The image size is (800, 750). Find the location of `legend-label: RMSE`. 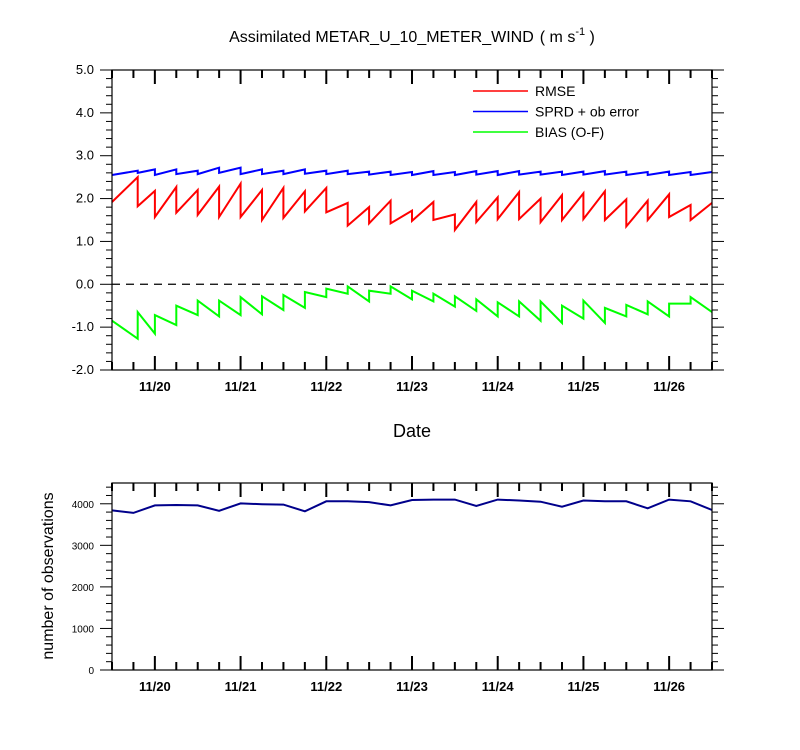

legend-label: RMSE is located at coordinates (555, 91).